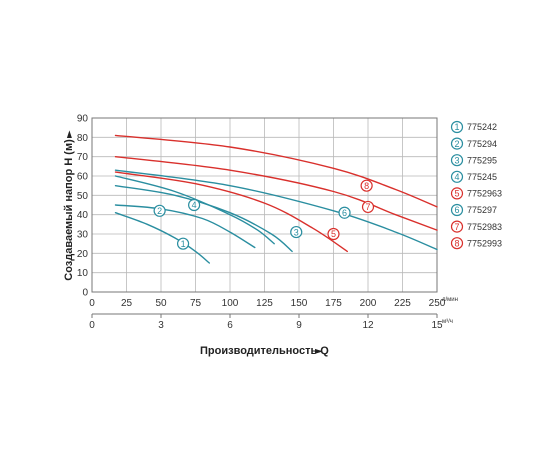  Describe the element at coordinates (319, 351) in the screenshot. I see `x-axis-title-arrow: ►` at that location.